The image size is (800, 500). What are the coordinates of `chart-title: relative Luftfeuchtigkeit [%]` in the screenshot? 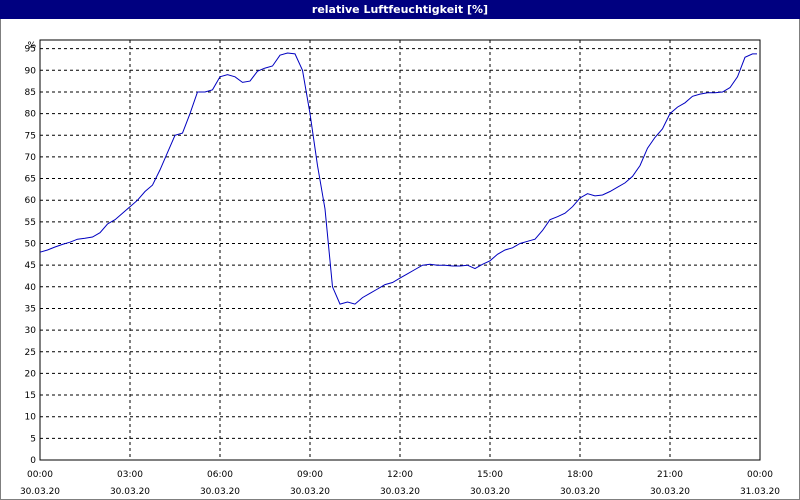 It's located at (400, 9).